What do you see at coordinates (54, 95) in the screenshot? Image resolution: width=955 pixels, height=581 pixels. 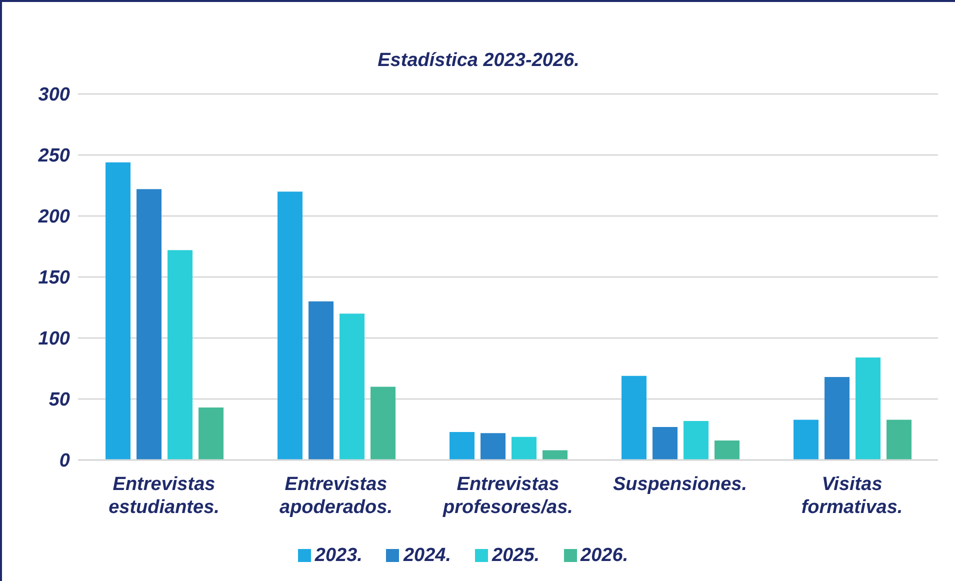 I see `y-tick-label: 300` at bounding box center [54, 95].